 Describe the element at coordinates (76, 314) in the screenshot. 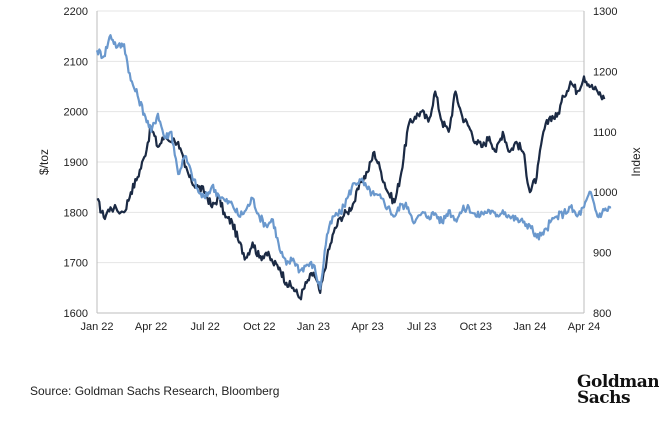

I see `y-tick-label: 1600` at that location.